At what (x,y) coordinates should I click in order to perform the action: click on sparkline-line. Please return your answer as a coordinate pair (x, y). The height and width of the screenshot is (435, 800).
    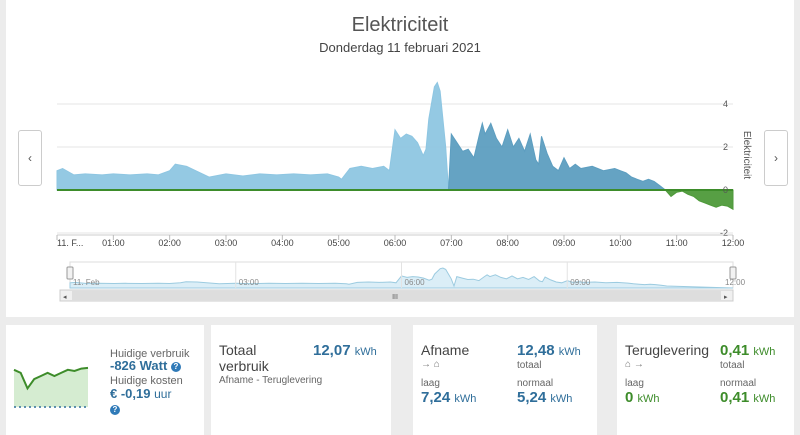
    Looking at the image, I should click on (51, 378).